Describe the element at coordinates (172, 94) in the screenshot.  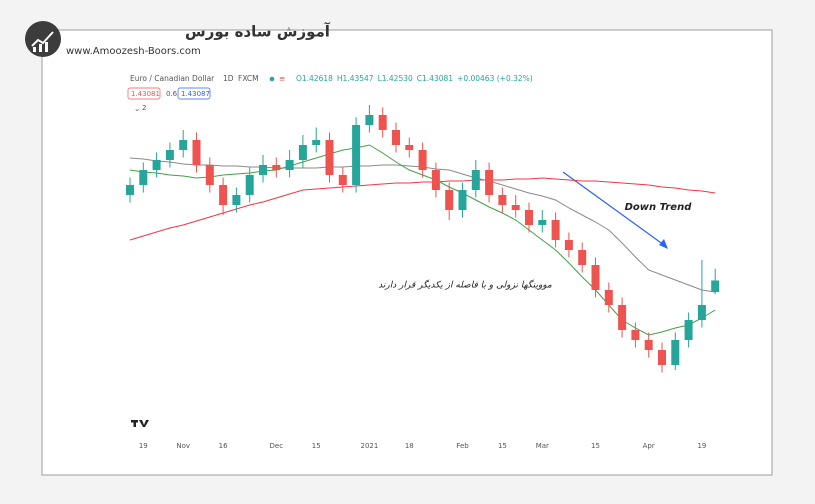
I see `indicator-badge: 0.6` at that location.